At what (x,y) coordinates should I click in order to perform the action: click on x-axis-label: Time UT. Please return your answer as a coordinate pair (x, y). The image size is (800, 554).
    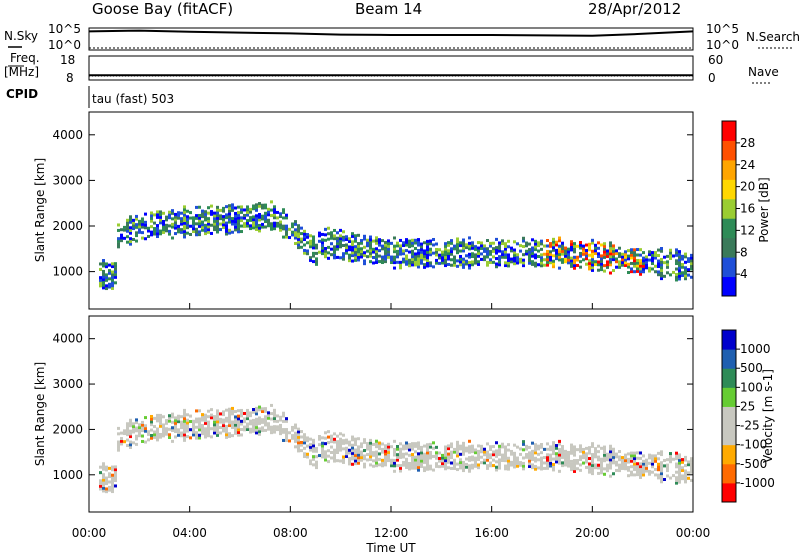
    Looking at the image, I should click on (390, 547).